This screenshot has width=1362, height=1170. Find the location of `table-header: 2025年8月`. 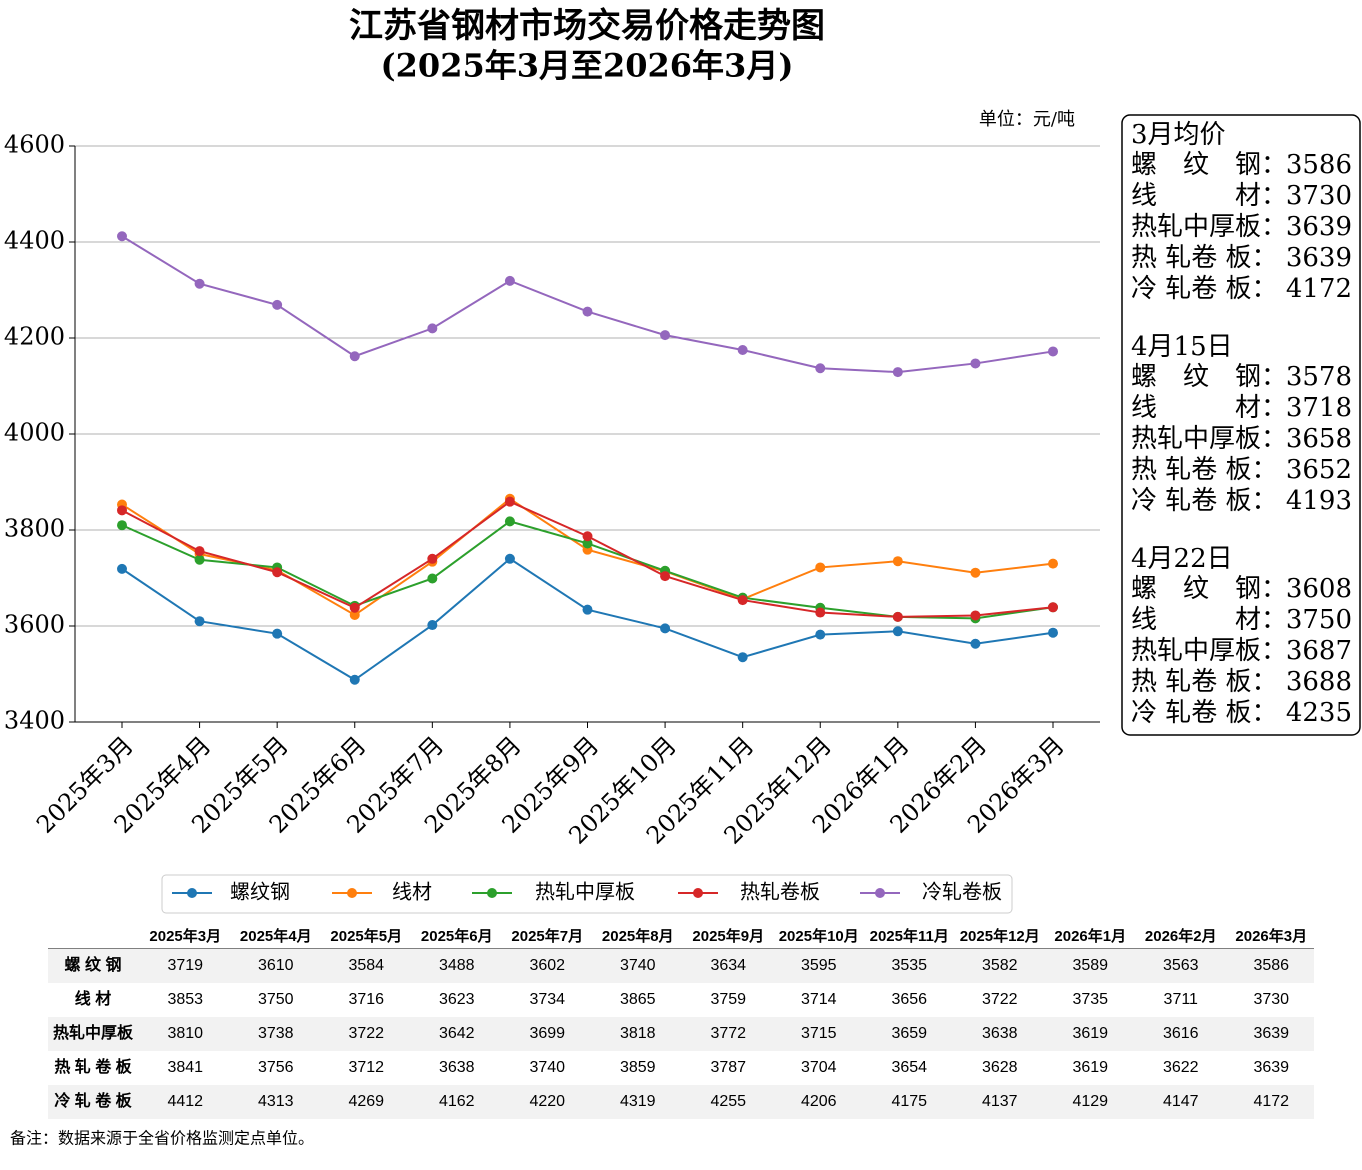

table-header: 2025年8月 is located at coordinates (638, 936).